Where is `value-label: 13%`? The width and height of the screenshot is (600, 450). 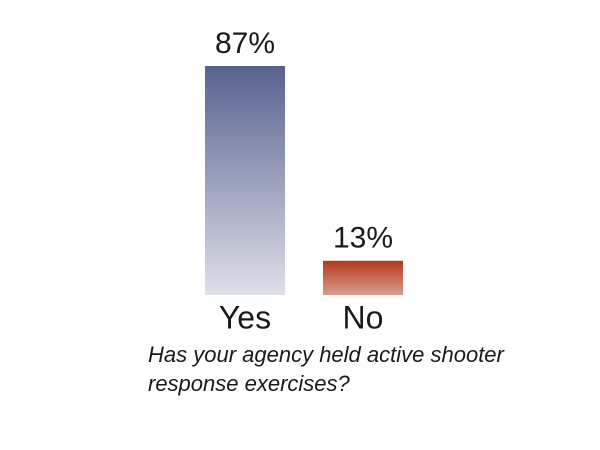 value-label: 13% is located at coordinates (363, 238).